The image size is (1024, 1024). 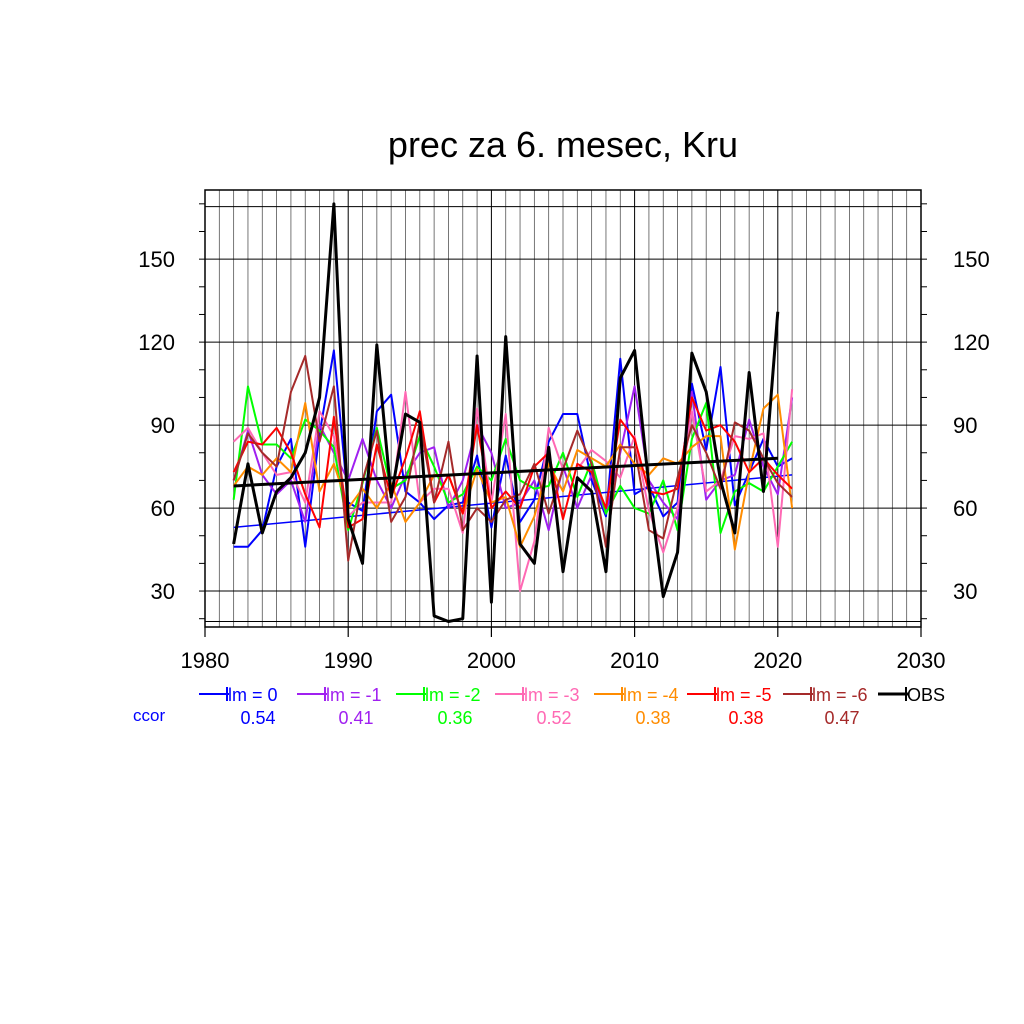 What do you see at coordinates (744, 695) in the screenshot?
I see `legend-label-5: lm = -5` at bounding box center [744, 695].